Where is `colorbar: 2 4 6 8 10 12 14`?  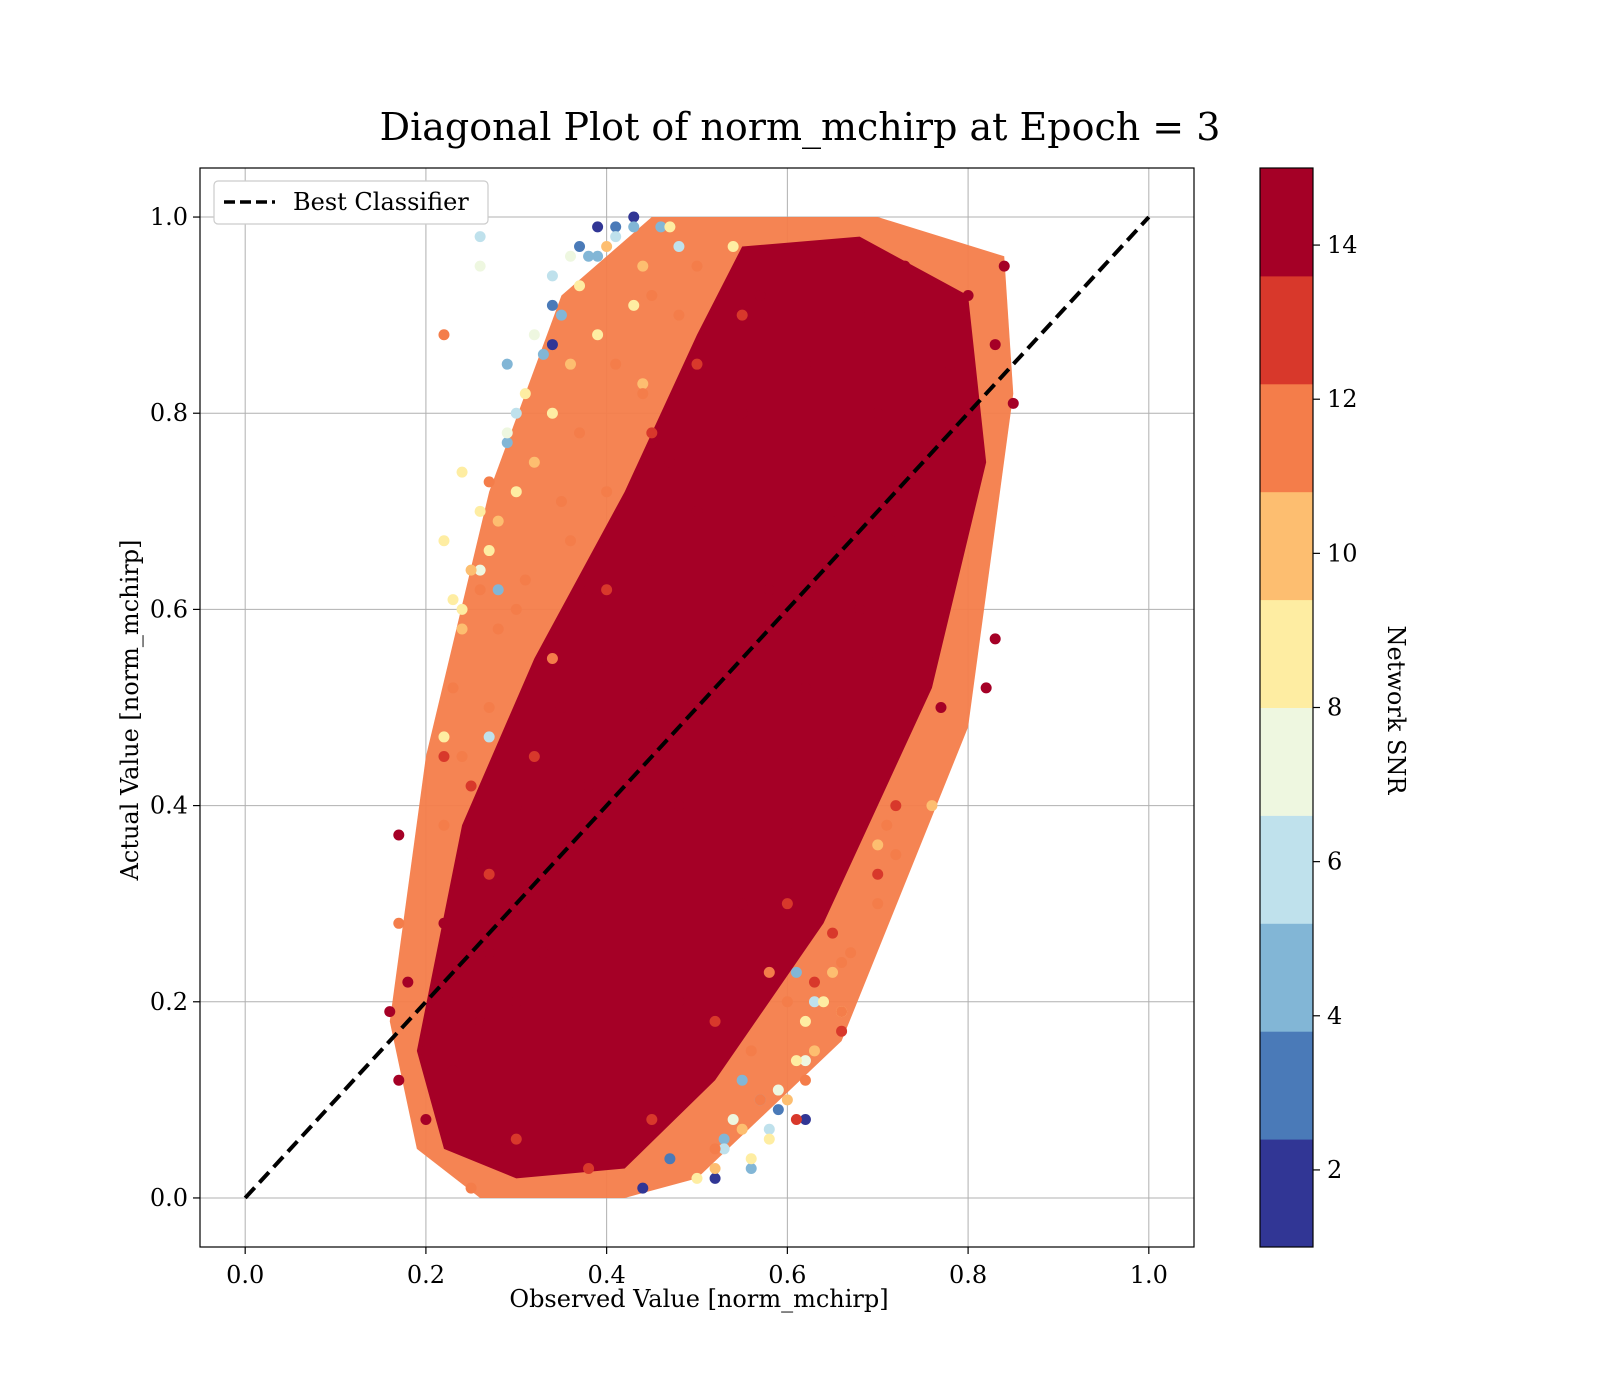 colorbar: 2 4 6 8 10 12 14 is located at coordinates (1308, 707).